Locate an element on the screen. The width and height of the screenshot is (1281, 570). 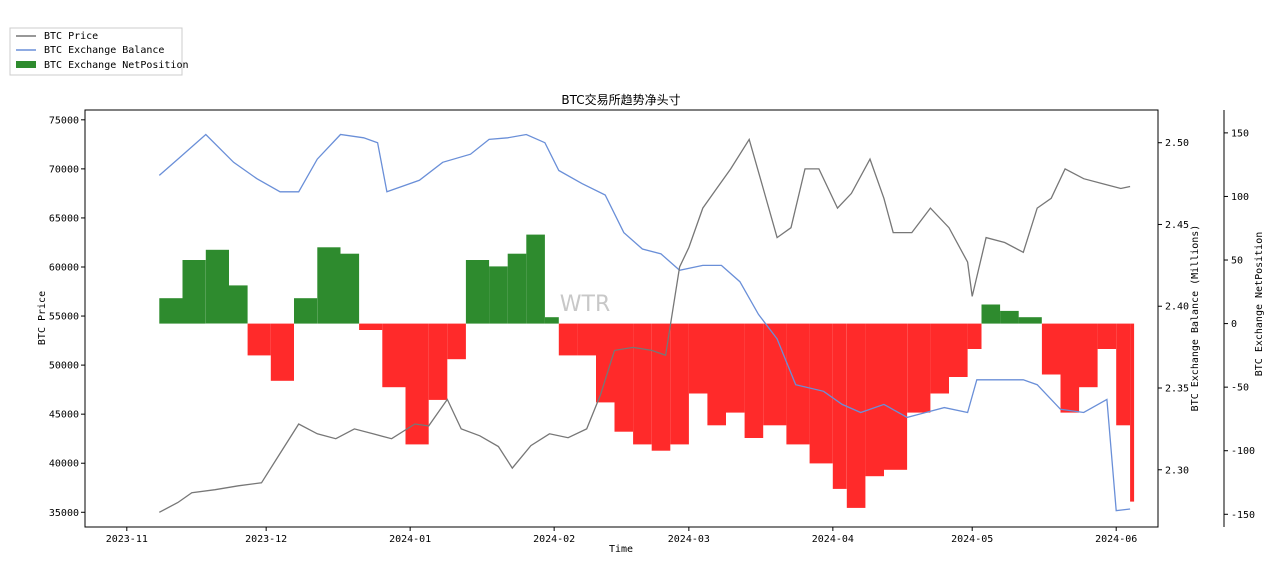
legend-label-balance: BTC Exchange Balance is located at coordinates (104, 50).